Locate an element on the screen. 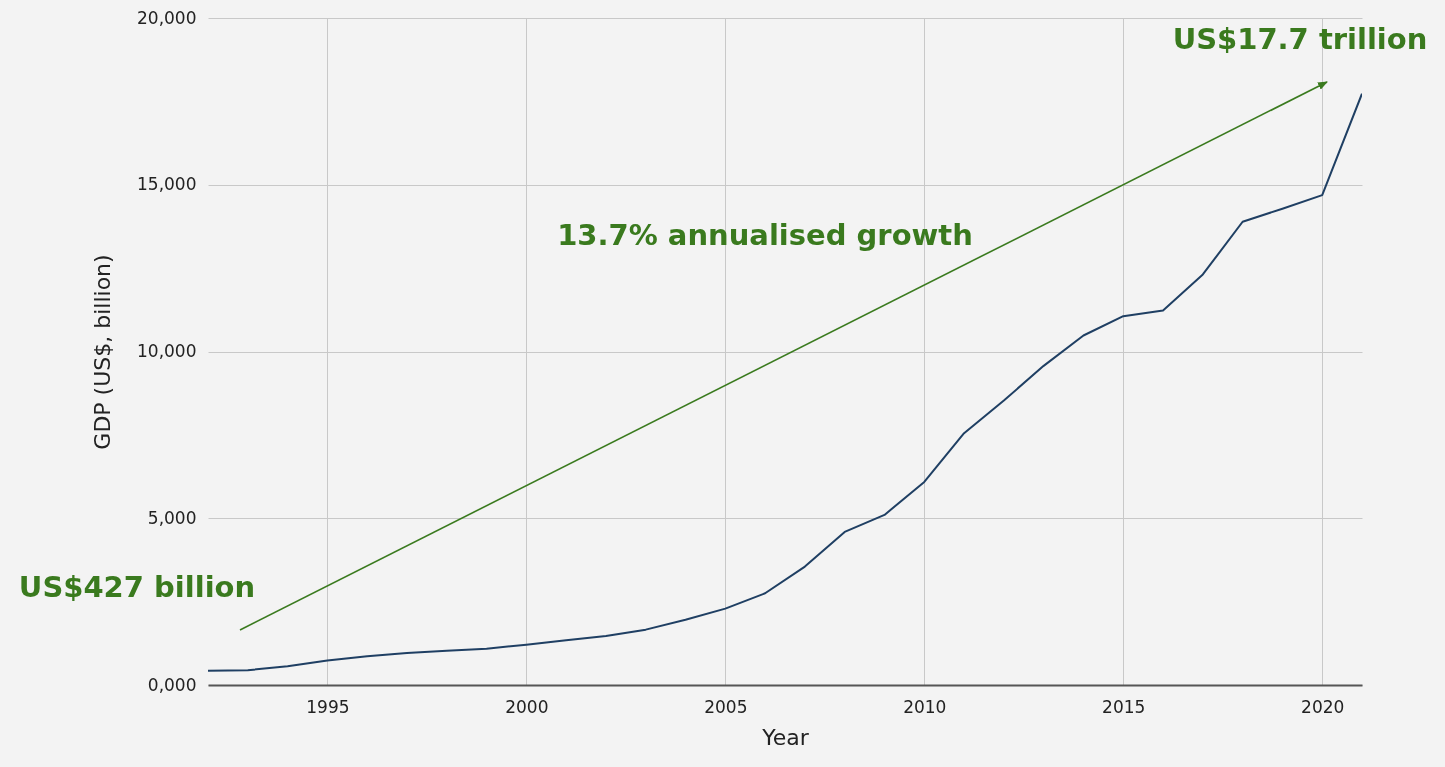  x-tick-label: 2020 is located at coordinates (1323, 706).